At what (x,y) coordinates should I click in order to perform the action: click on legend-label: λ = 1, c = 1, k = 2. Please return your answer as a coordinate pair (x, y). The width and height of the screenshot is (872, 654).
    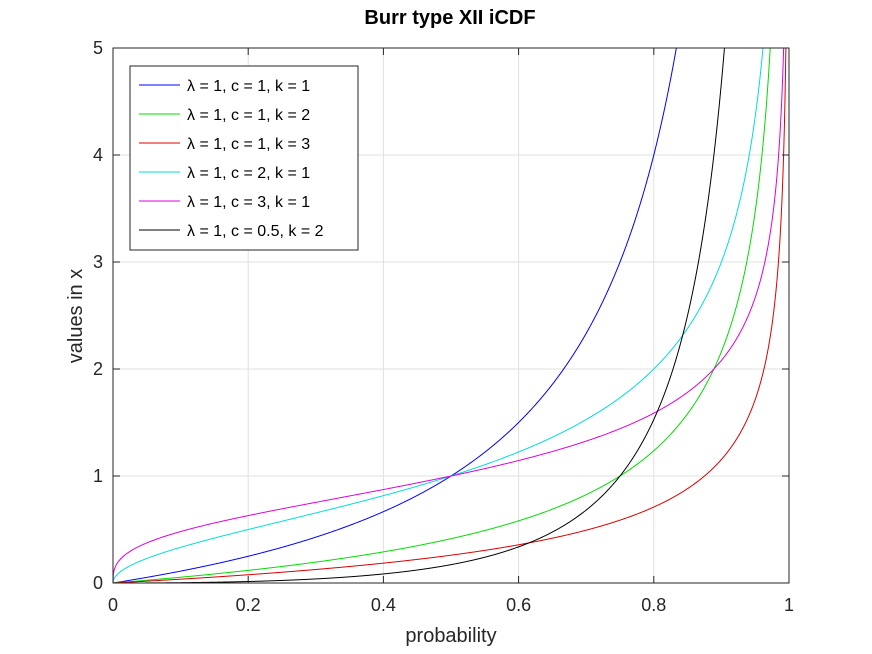
    Looking at the image, I should click on (248, 115).